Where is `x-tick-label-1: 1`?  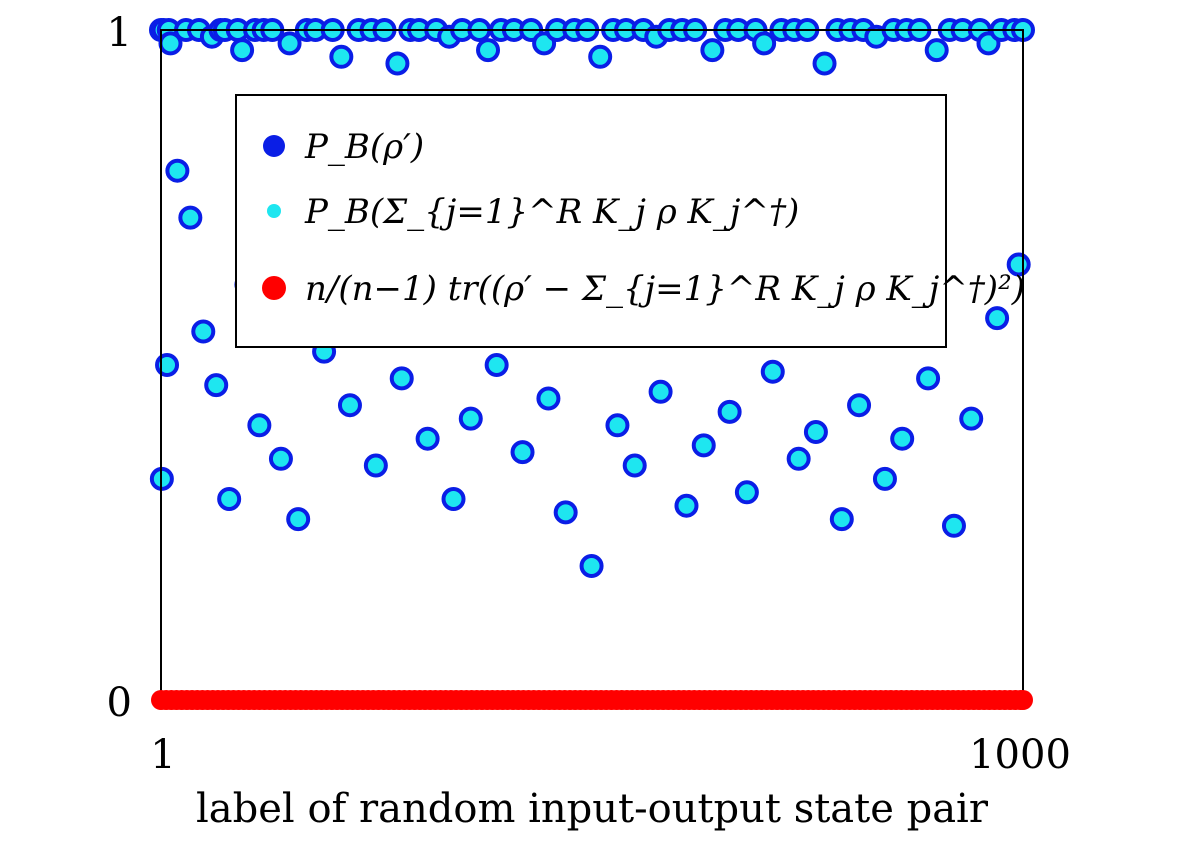
x-tick-label-1: 1 is located at coordinates (162, 755).